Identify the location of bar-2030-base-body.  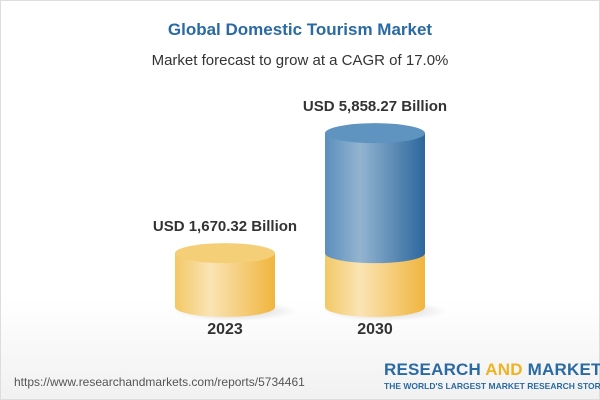
(375, 285).